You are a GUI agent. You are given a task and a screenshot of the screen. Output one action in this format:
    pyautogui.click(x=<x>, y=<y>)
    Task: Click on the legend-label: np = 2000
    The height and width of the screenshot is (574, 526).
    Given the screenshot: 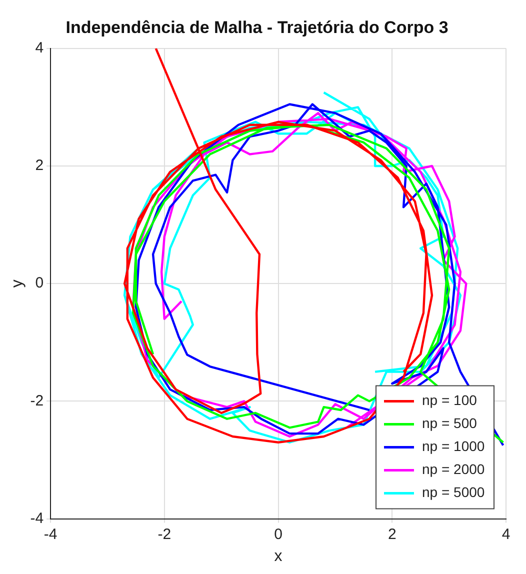 What is the action you would take?
    pyautogui.click(x=453, y=469)
    